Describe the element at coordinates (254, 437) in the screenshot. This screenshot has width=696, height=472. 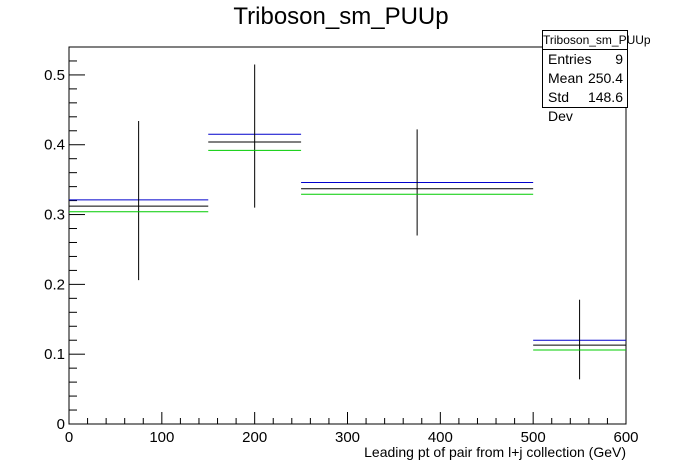
I see `x-tick-label: 200` at that location.